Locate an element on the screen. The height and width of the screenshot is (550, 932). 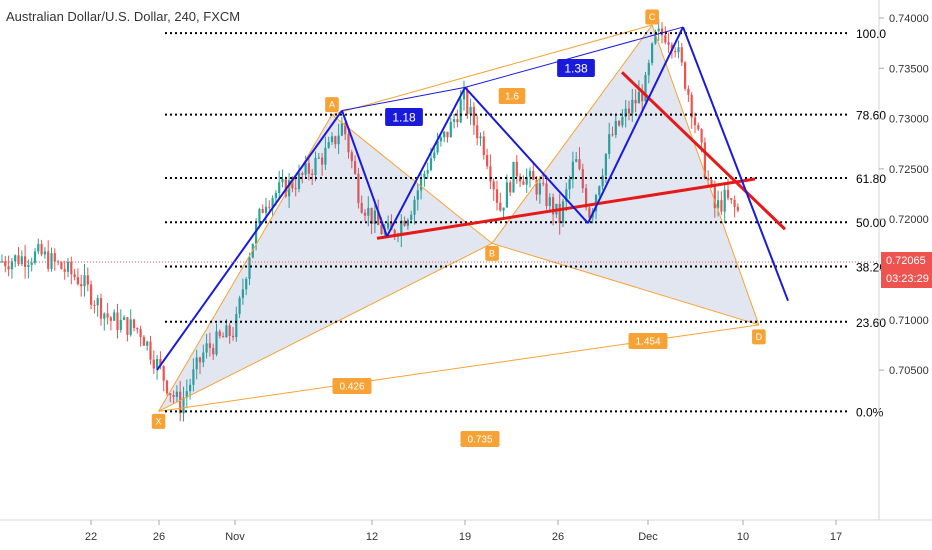
time-tick-label: 19 is located at coordinates (465, 537).